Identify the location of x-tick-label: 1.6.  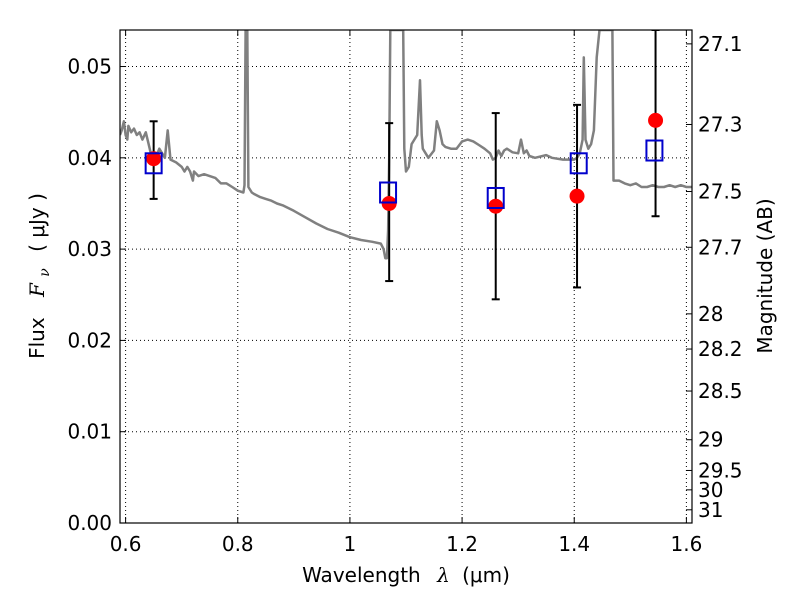
(686, 544).